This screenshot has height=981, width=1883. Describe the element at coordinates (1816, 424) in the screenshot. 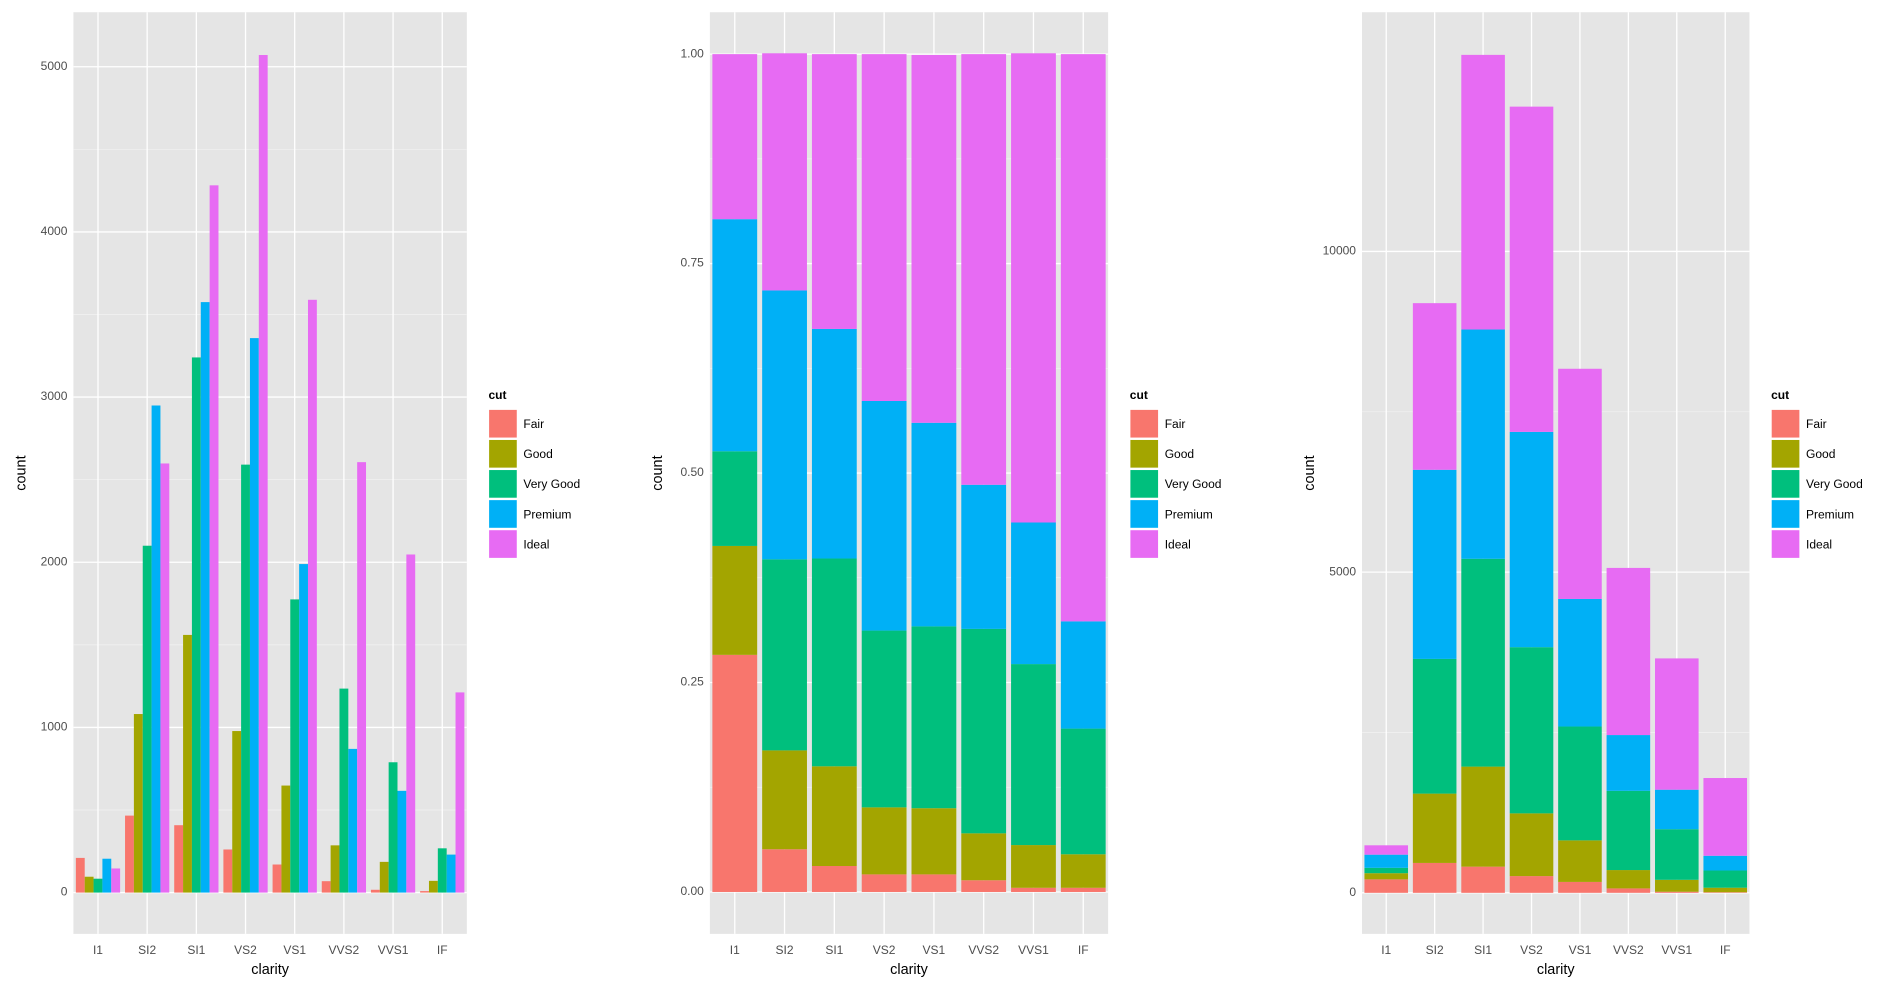

I see `legend-label: Fair` at that location.